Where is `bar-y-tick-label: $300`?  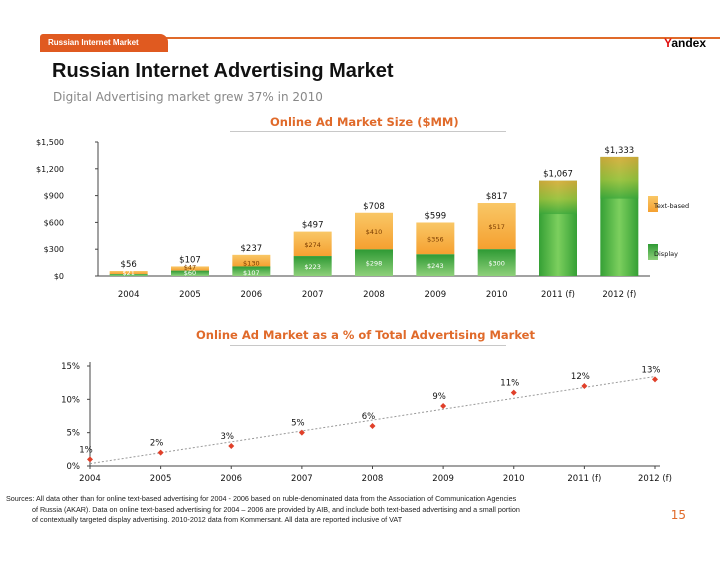 bar-y-tick-label: $300 is located at coordinates (54, 249).